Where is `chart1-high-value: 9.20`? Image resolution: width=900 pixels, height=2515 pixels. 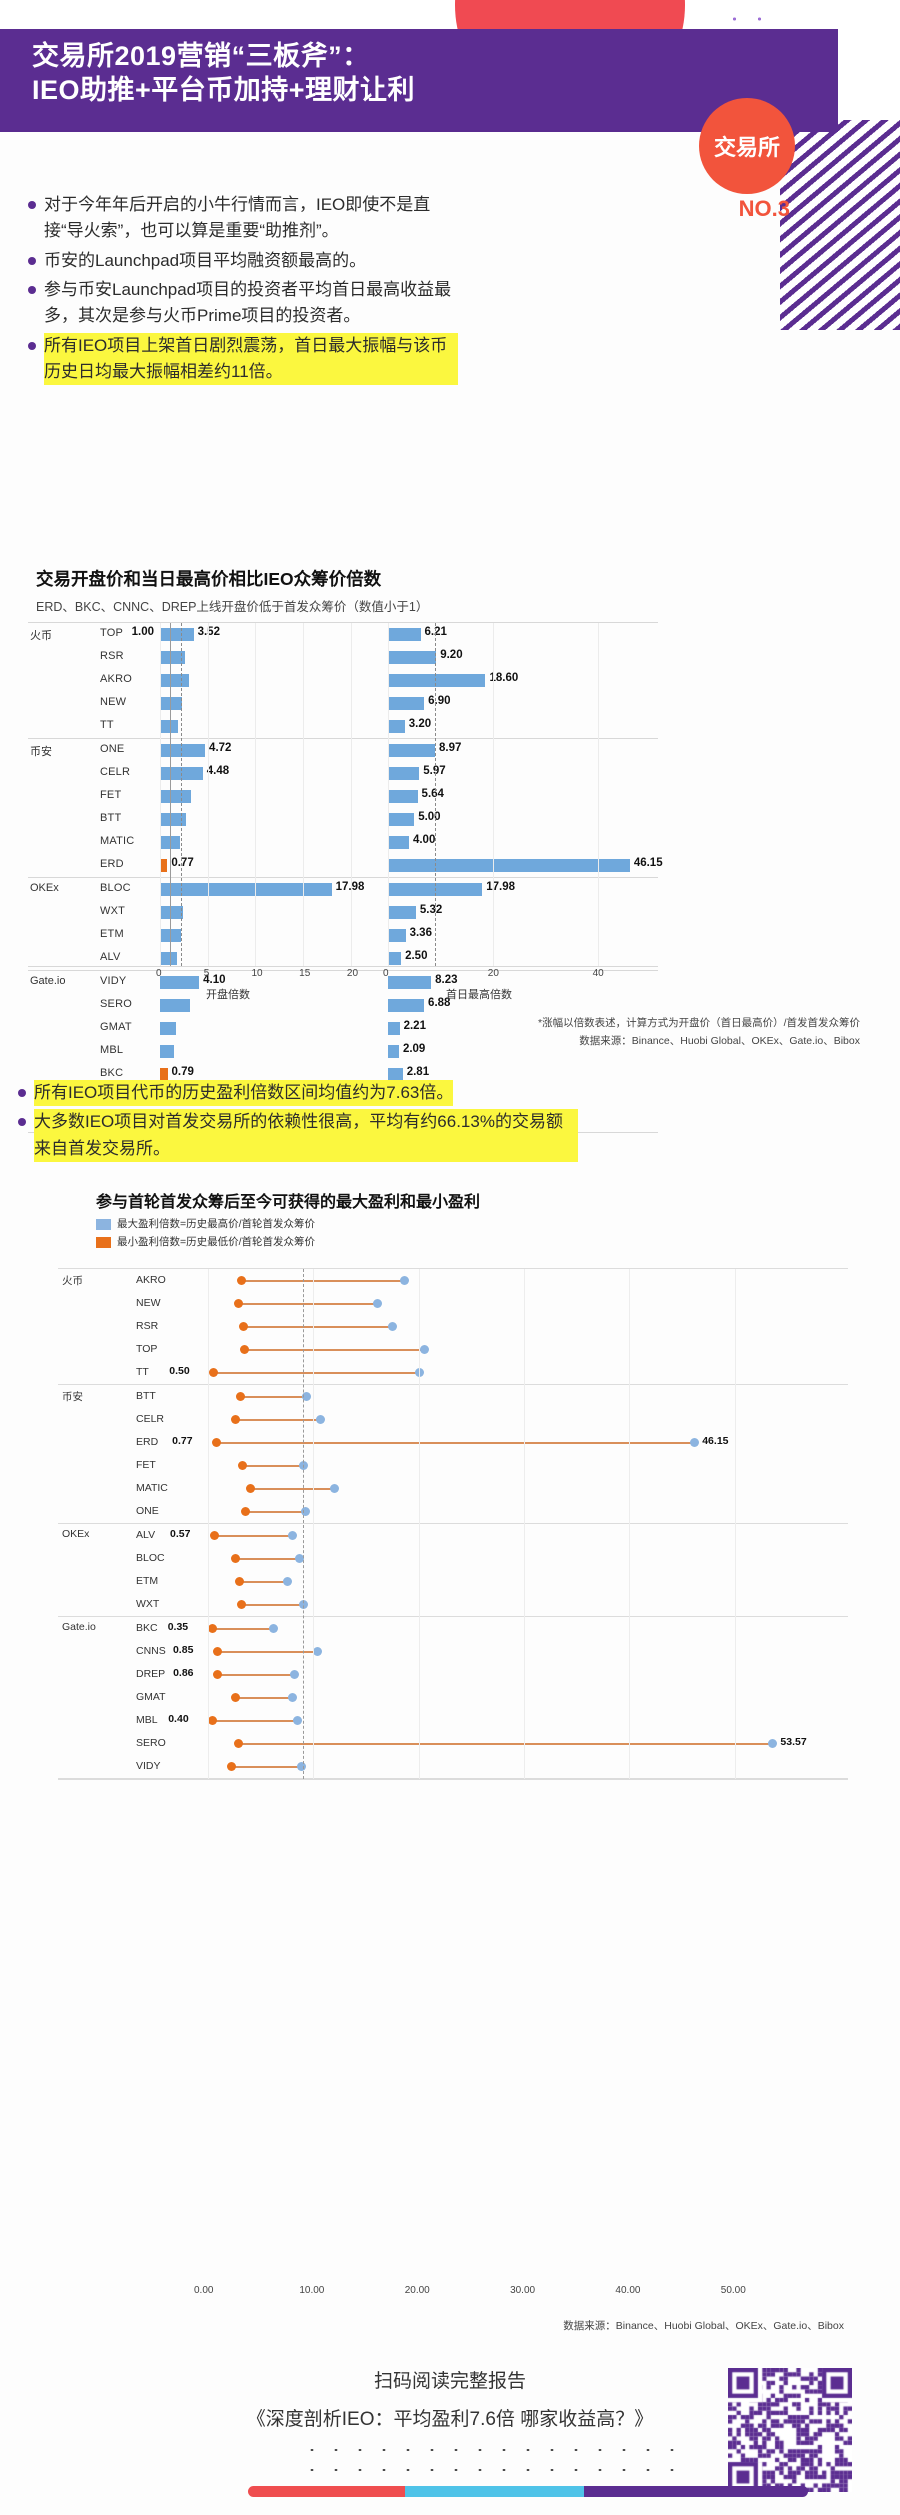 chart1-high-value: 9.20 is located at coordinates (451, 655).